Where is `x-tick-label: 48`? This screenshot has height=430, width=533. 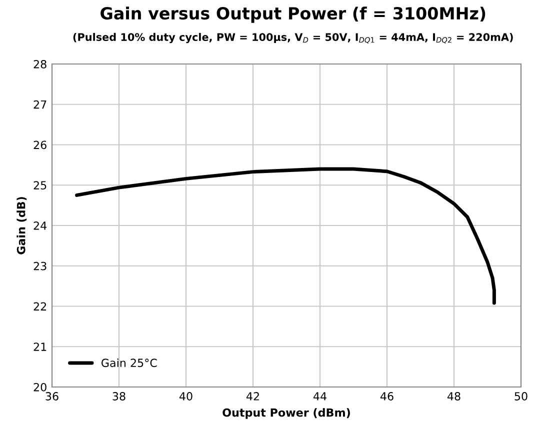 x-tick-label: 48 is located at coordinates (453, 396).